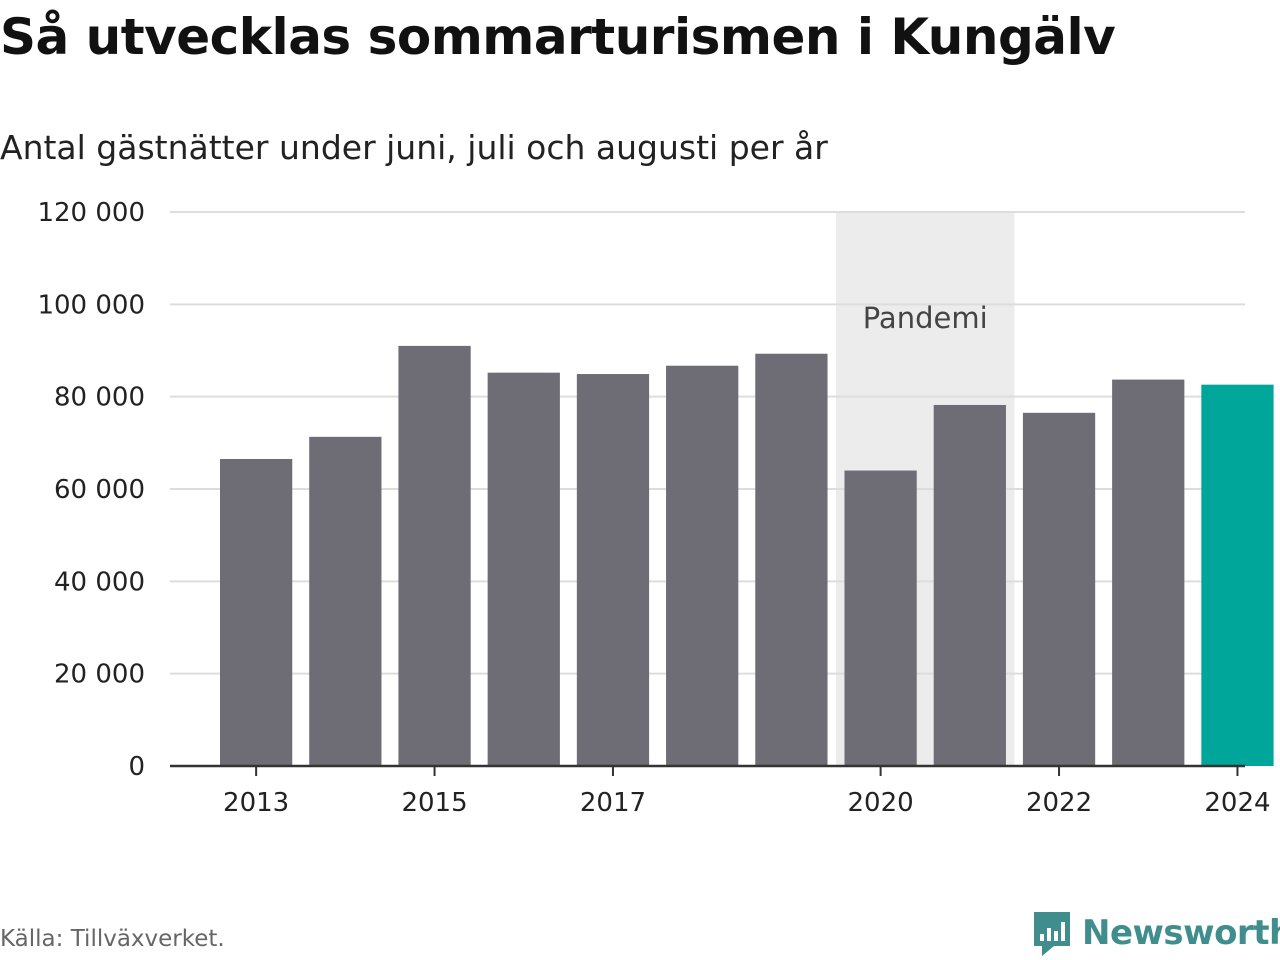  What do you see at coordinates (969, 585) in the screenshot?
I see `bar-2021` at bounding box center [969, 585].